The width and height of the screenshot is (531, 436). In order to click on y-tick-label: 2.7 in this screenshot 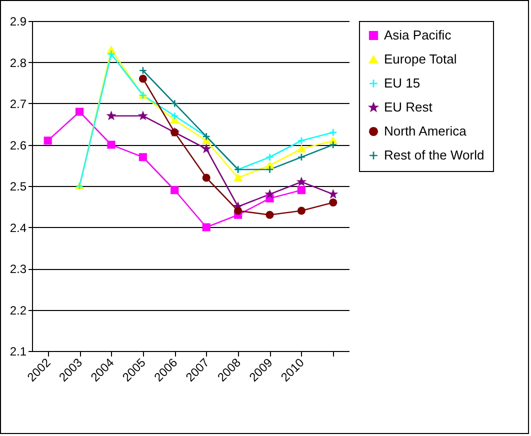, I will do `click(18, 104)`.